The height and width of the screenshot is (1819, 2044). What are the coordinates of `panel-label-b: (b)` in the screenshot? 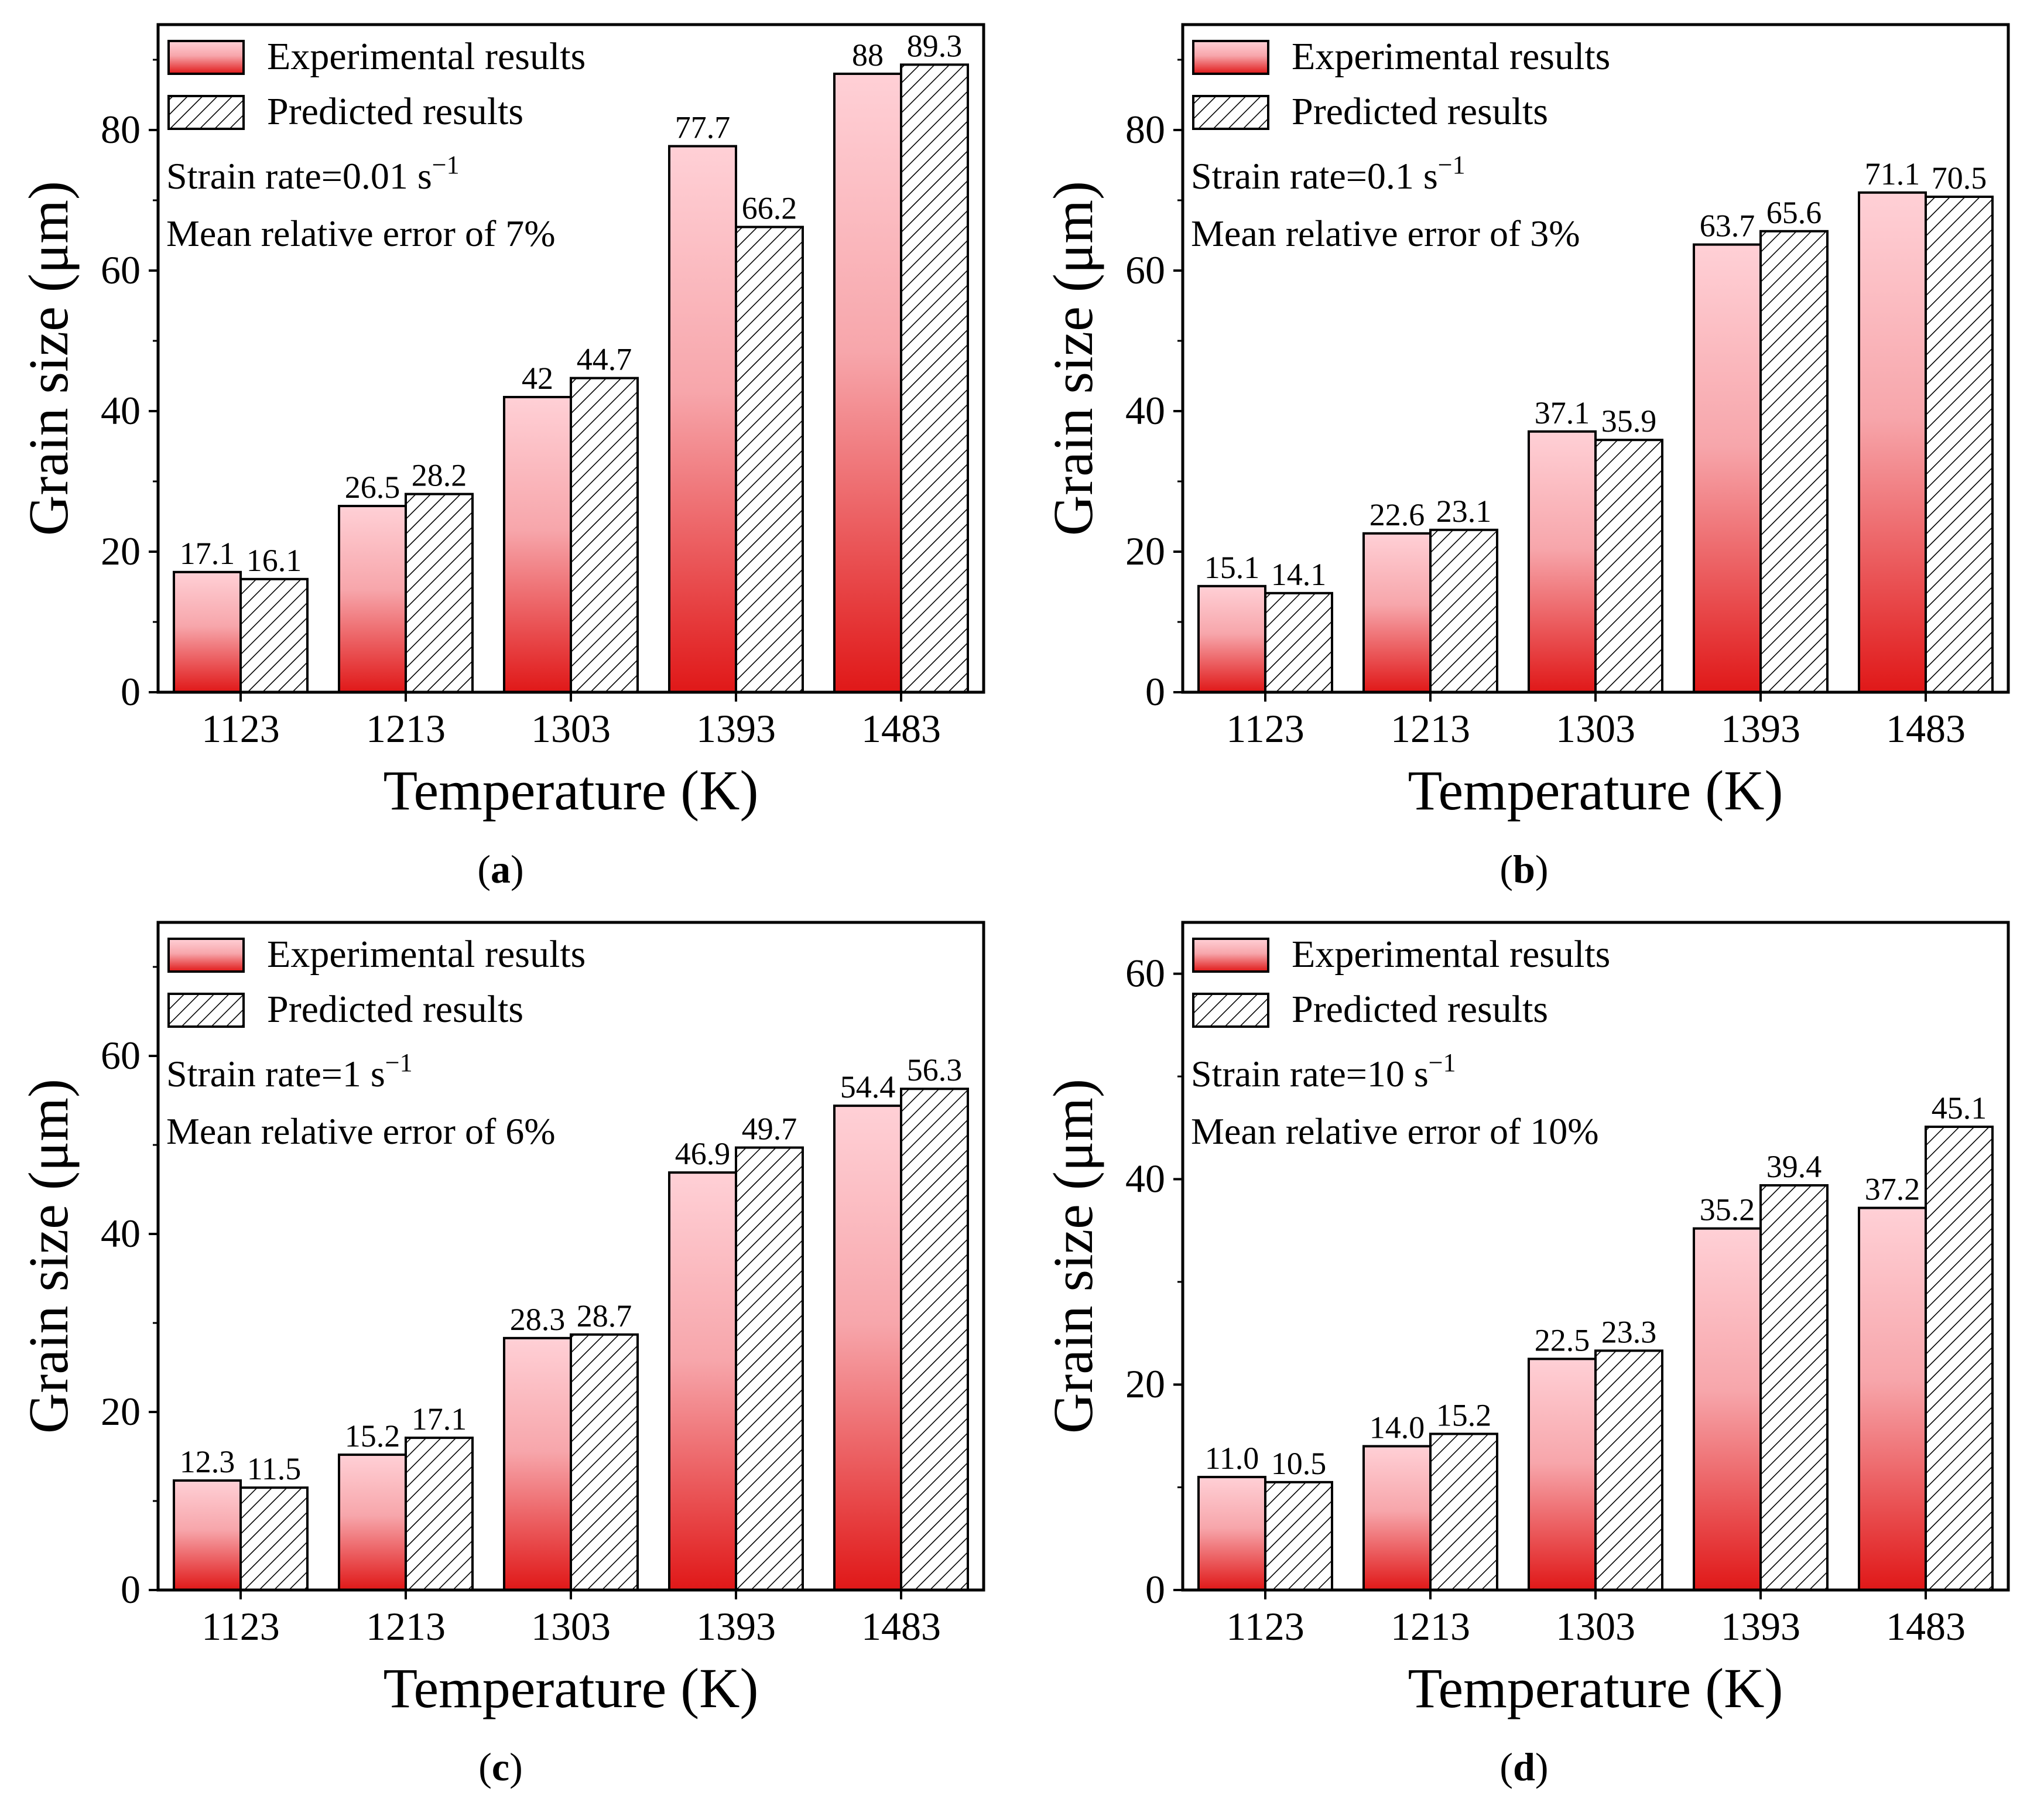 It's located at (1524, 869).